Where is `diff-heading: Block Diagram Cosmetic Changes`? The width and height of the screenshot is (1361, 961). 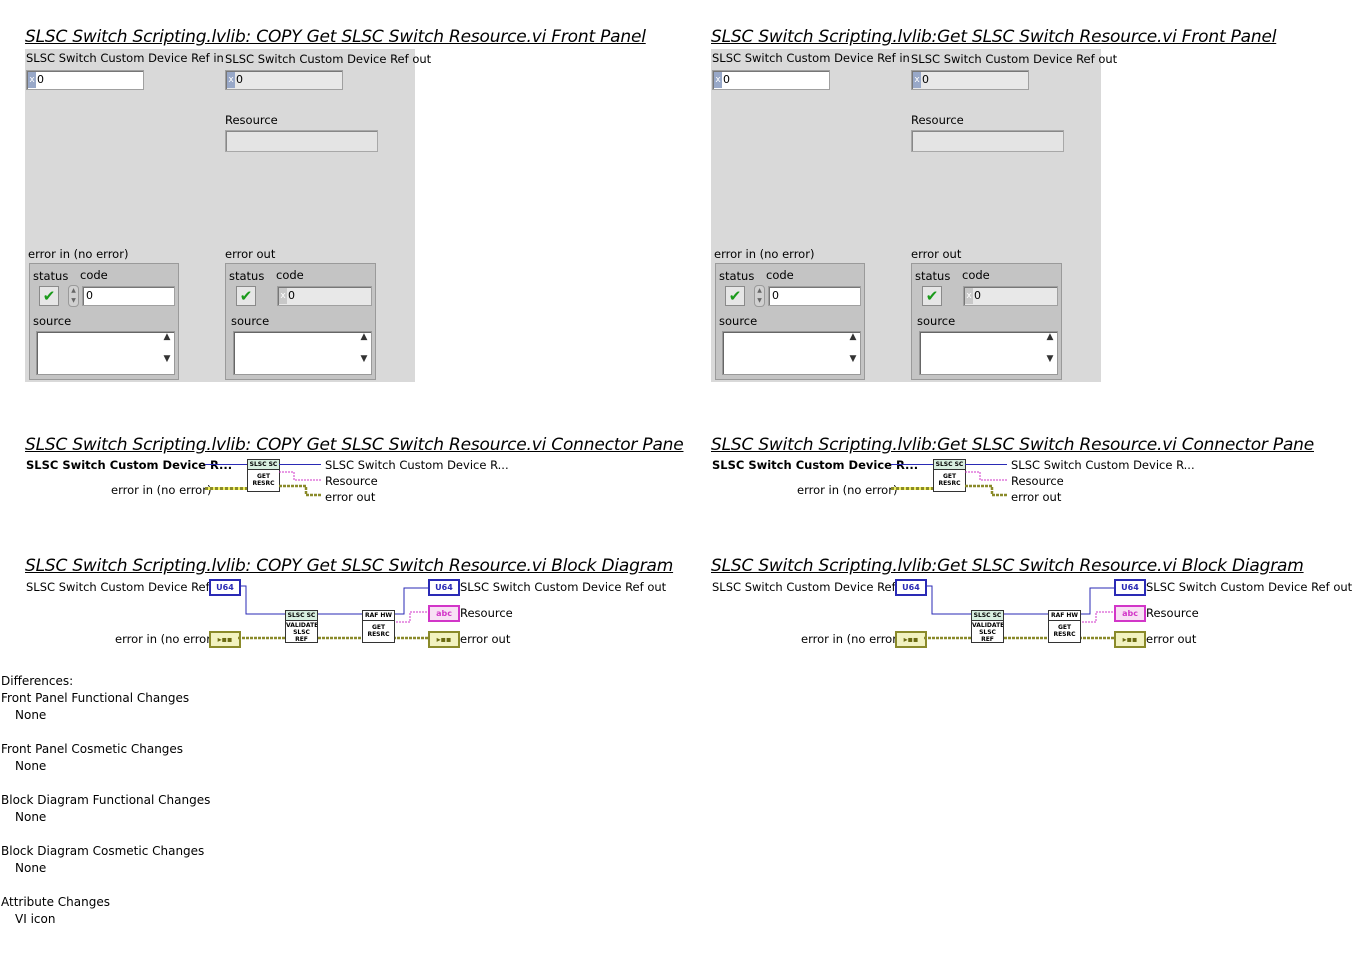 diff-heading: Block Diagram Cosmetic Changes is located at coordinates (103, 851).